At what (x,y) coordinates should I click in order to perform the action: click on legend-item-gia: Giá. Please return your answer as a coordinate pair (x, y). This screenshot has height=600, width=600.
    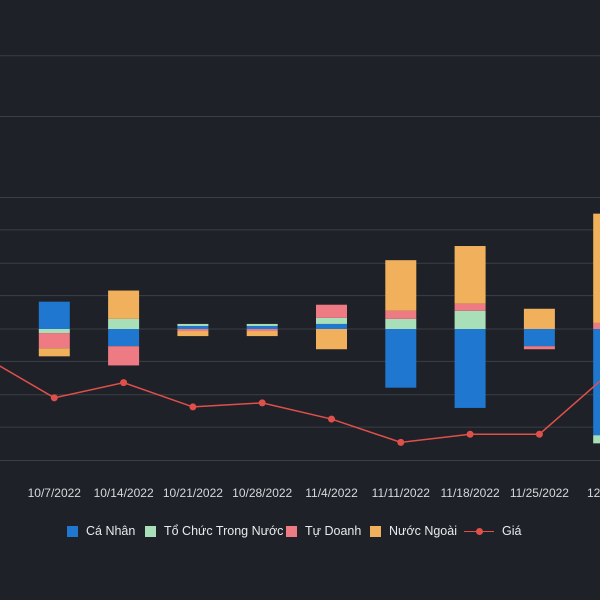
    Looking at the image, I should click on (492, 531).